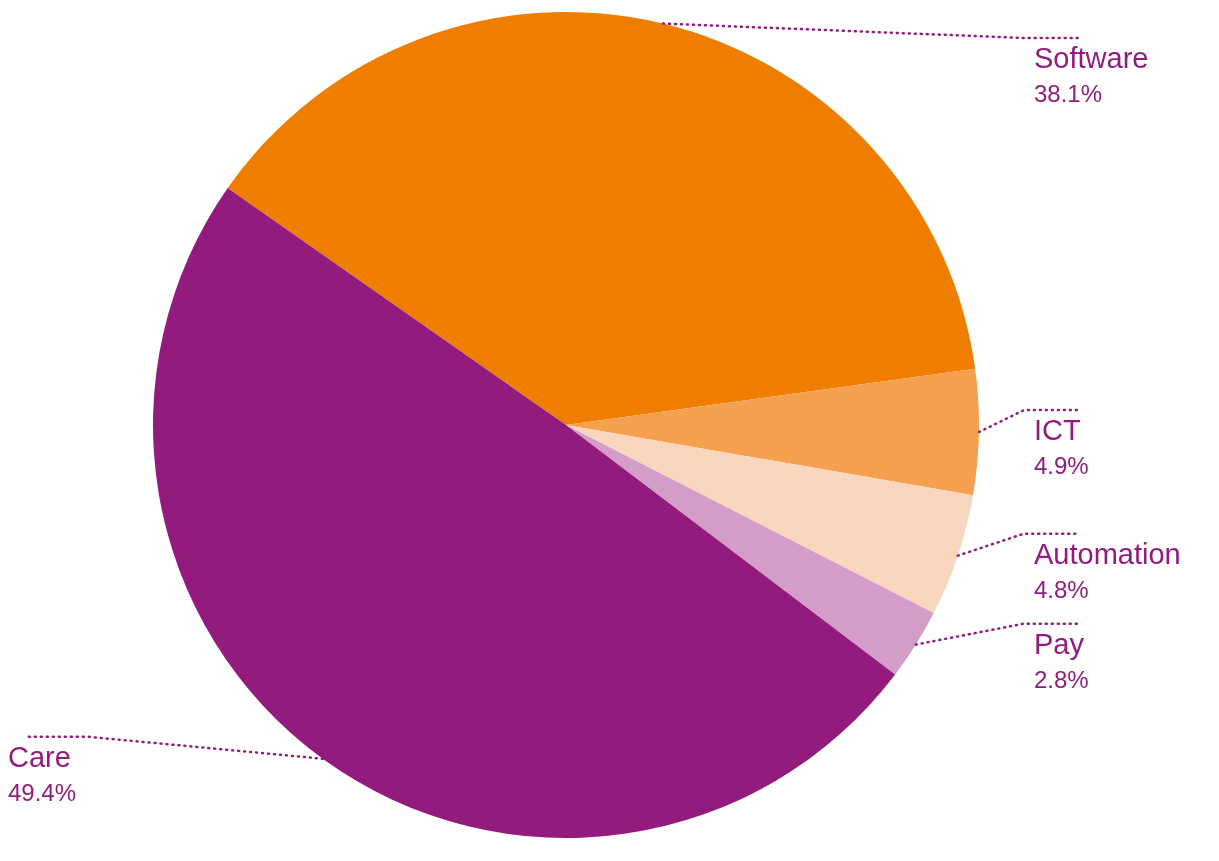 This screenshot has height=861, width=1219. What do you see at coordinates (1091, 58) in the screenshot?
I see `slice-label: Software` at bounding box center [1091, 58].